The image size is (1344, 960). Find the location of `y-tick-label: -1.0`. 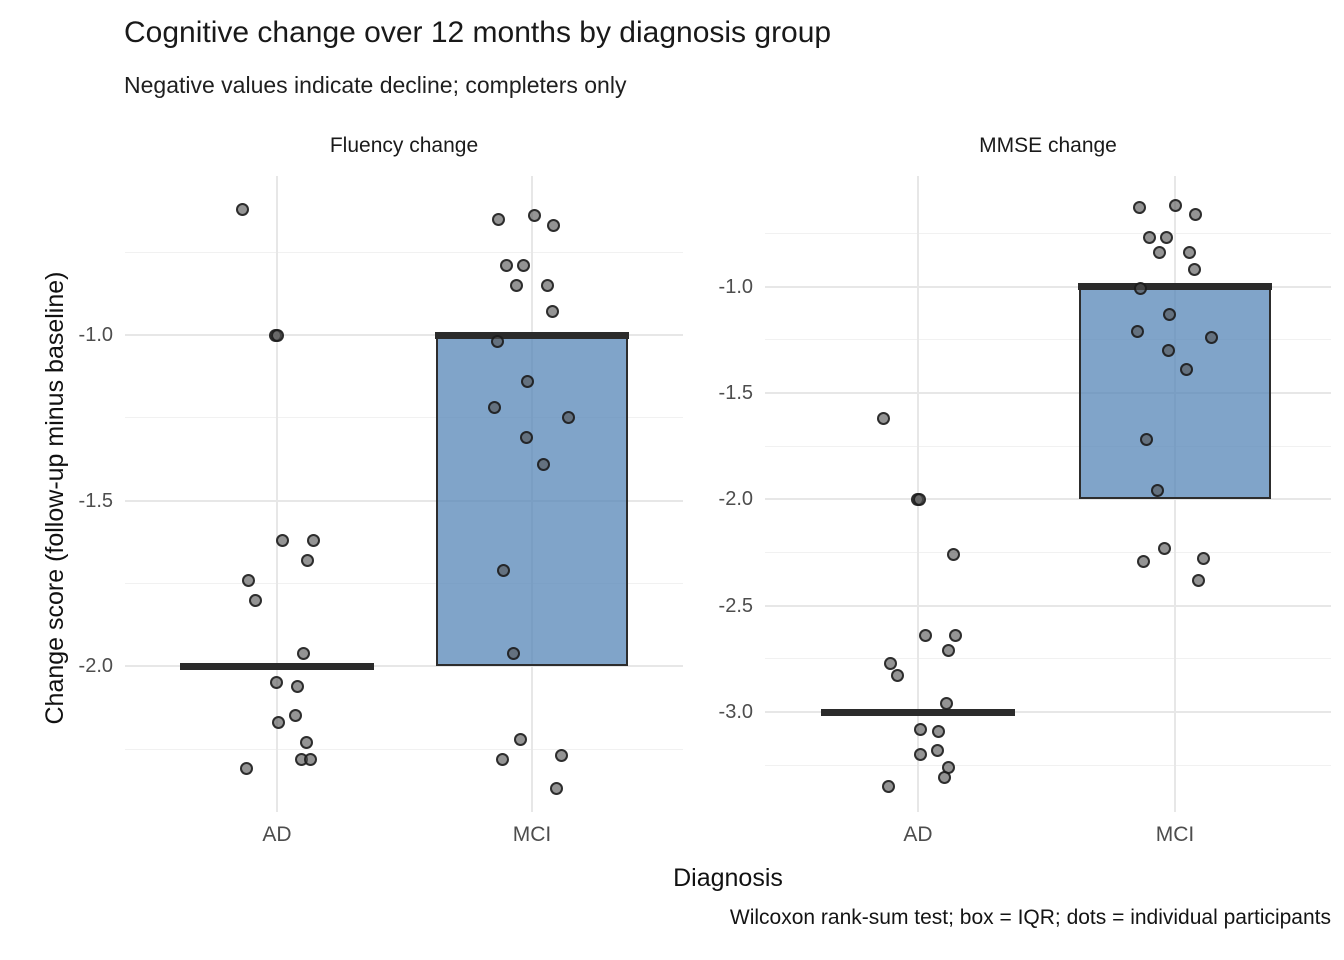

y-tick-label: -1.0 is located at coordinates (95, 335).